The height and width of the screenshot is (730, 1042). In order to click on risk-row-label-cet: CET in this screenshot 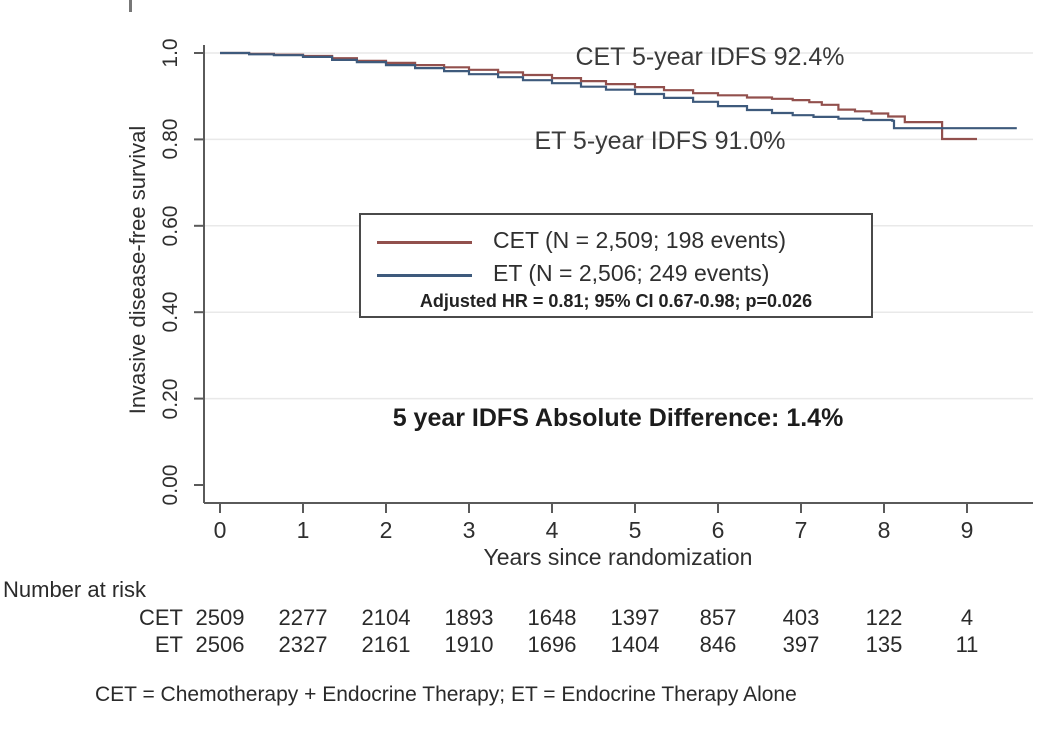, I will do `click(161, 617)`.